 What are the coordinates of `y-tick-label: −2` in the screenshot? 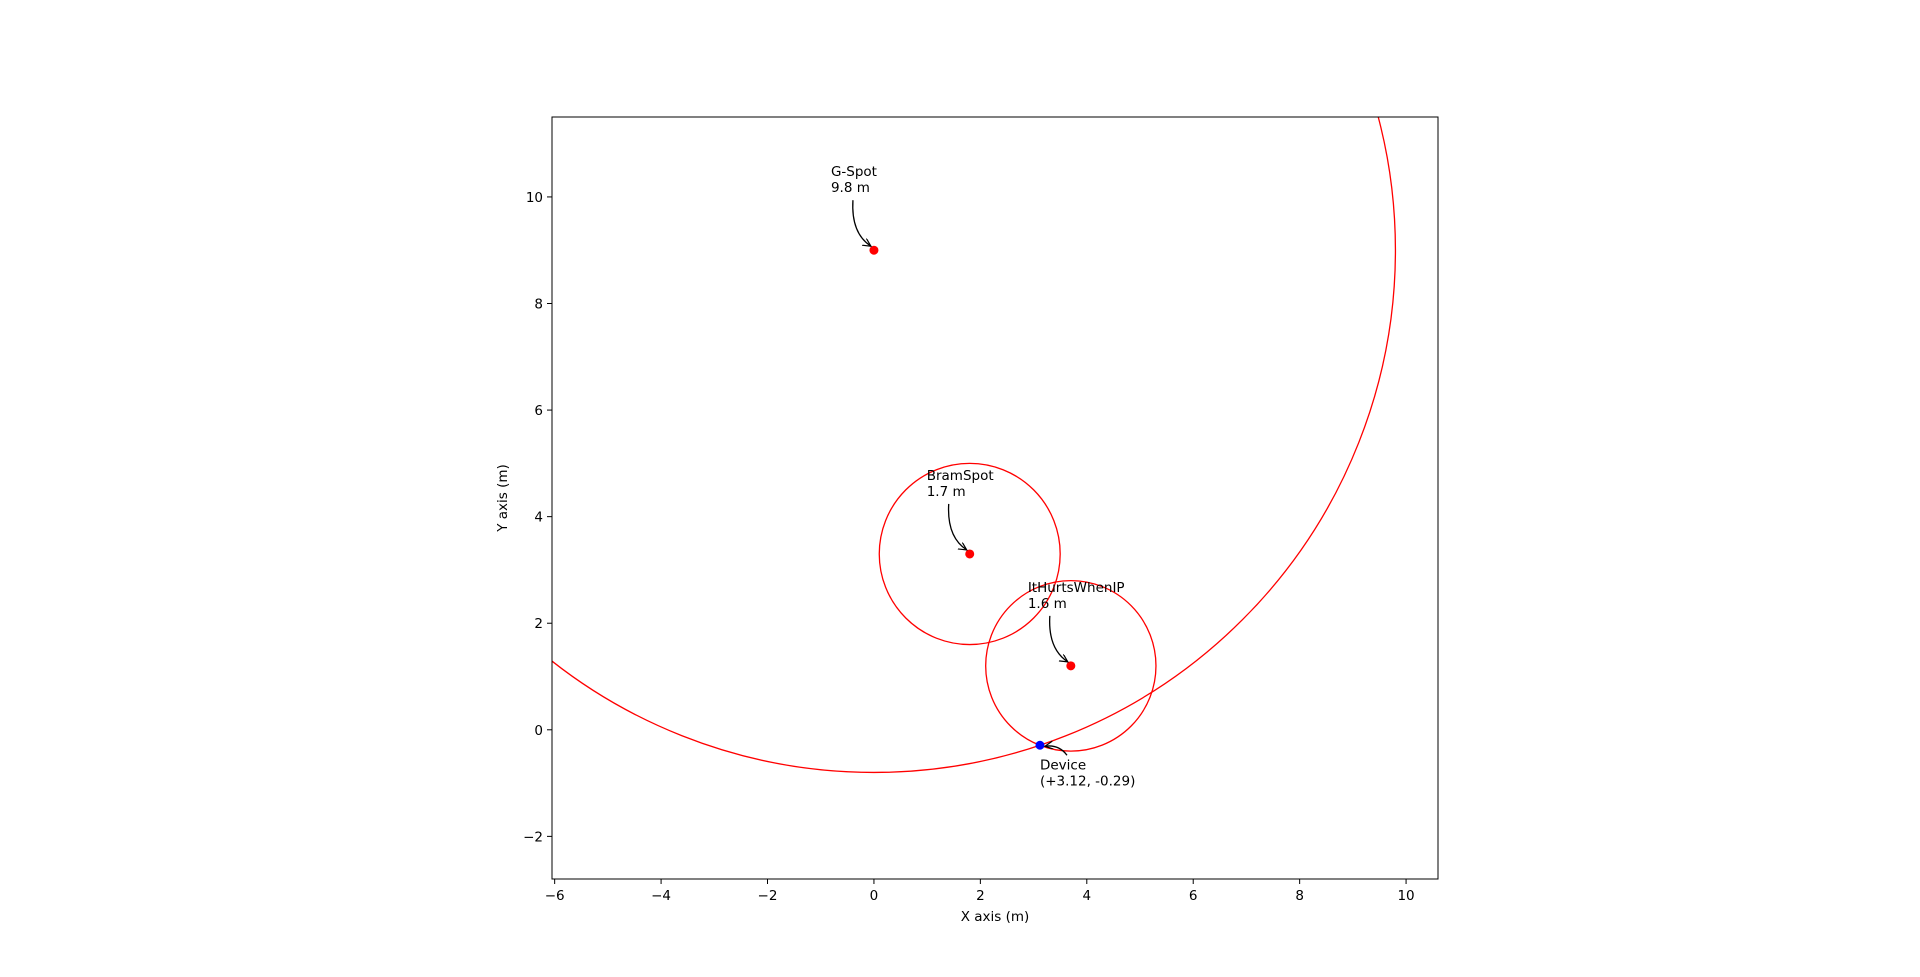 It's located at (533, 837).